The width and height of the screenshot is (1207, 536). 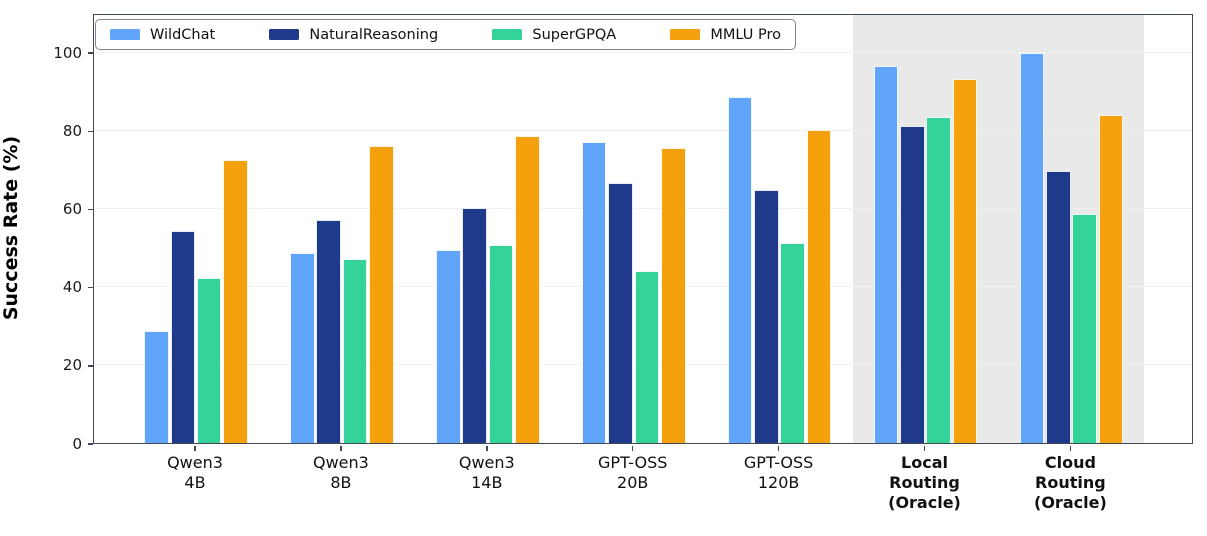 What do you see at coordinates (912, 284) in the screenshot?
I see `bar-naturalreasoning-local-routing-oracle` at bounding box center [912, 284].